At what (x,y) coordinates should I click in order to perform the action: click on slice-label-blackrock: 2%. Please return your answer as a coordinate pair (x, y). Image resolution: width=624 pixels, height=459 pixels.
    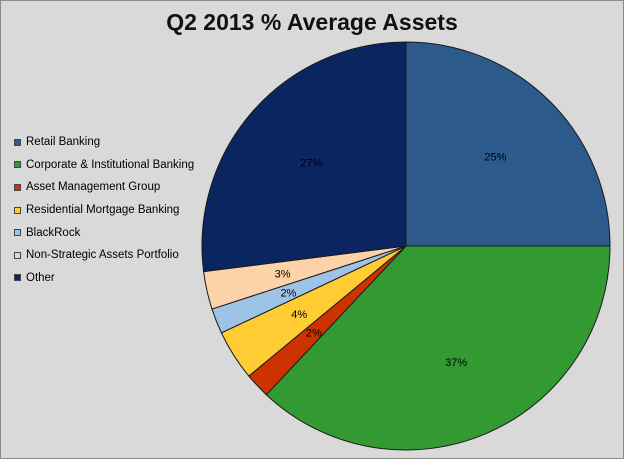
    Looking at the image, I should click on (288, 294).